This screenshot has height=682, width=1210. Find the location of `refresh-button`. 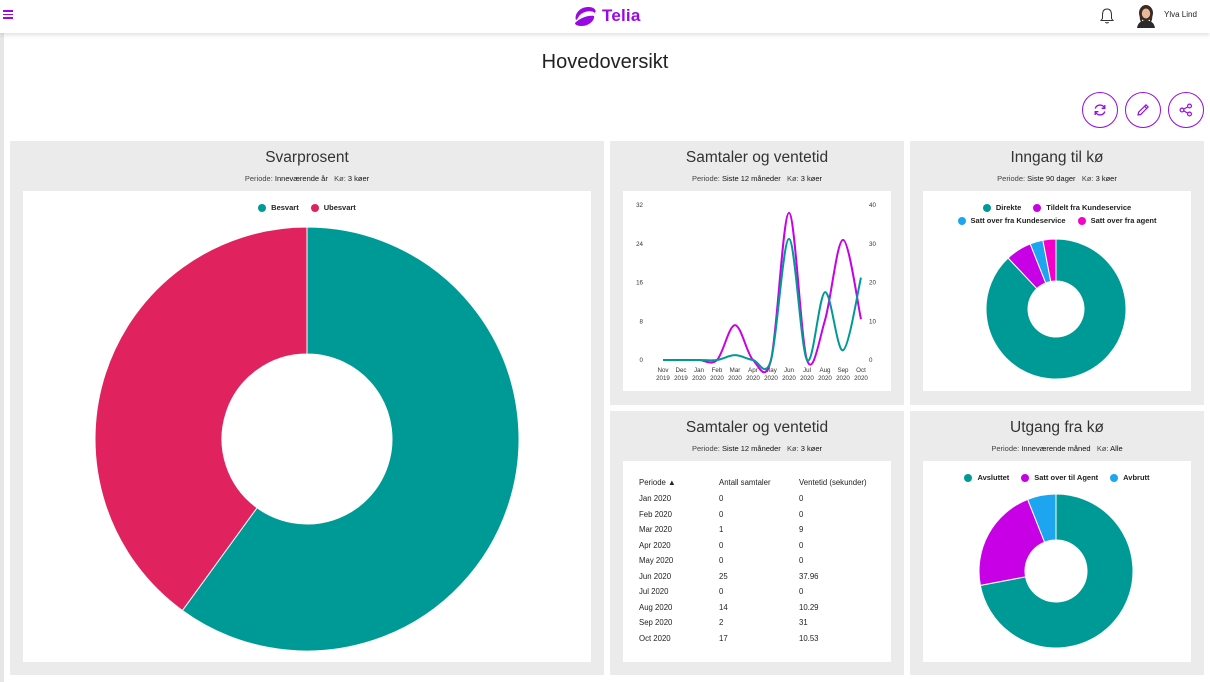

refresh-button is located at coordinates (1100, 110).